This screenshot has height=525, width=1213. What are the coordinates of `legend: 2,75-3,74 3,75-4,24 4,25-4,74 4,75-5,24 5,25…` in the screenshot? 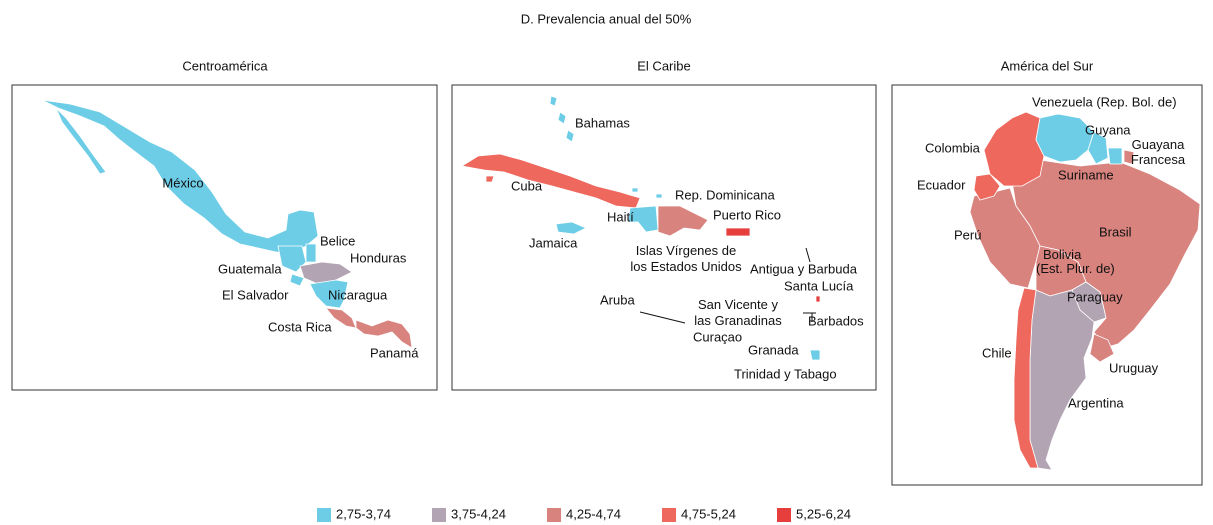 It's located at (584, 514).